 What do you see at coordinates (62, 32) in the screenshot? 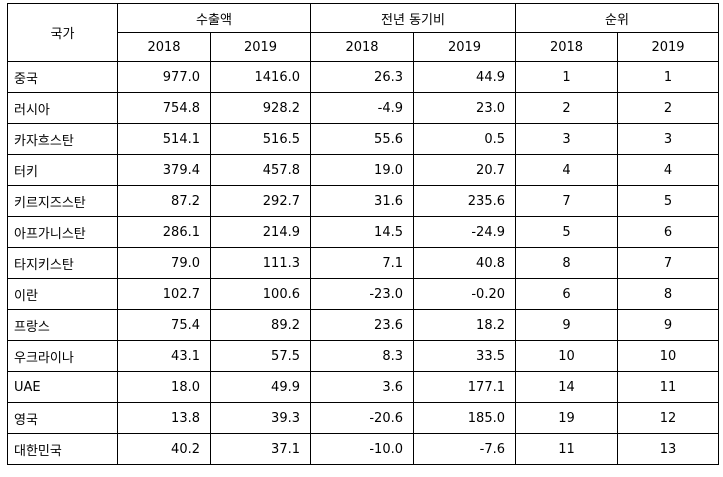
I see `table-cell: 국가` at bounding box center [62, 32].